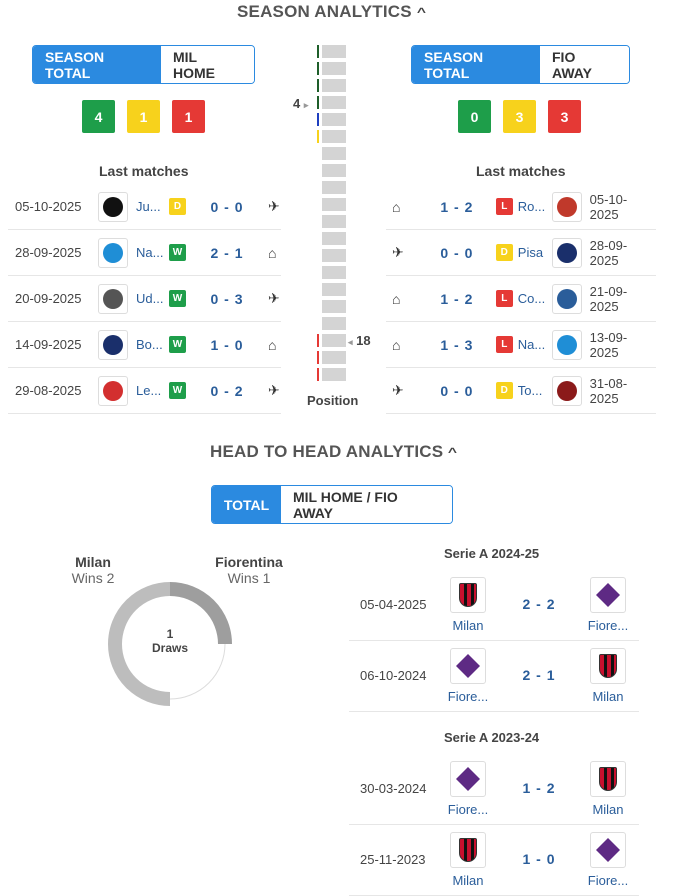  What do you see at coordinates (608, 298) in the screenshot?
I see `match-date: 21-09-2025` at bounding box center [608, 298].